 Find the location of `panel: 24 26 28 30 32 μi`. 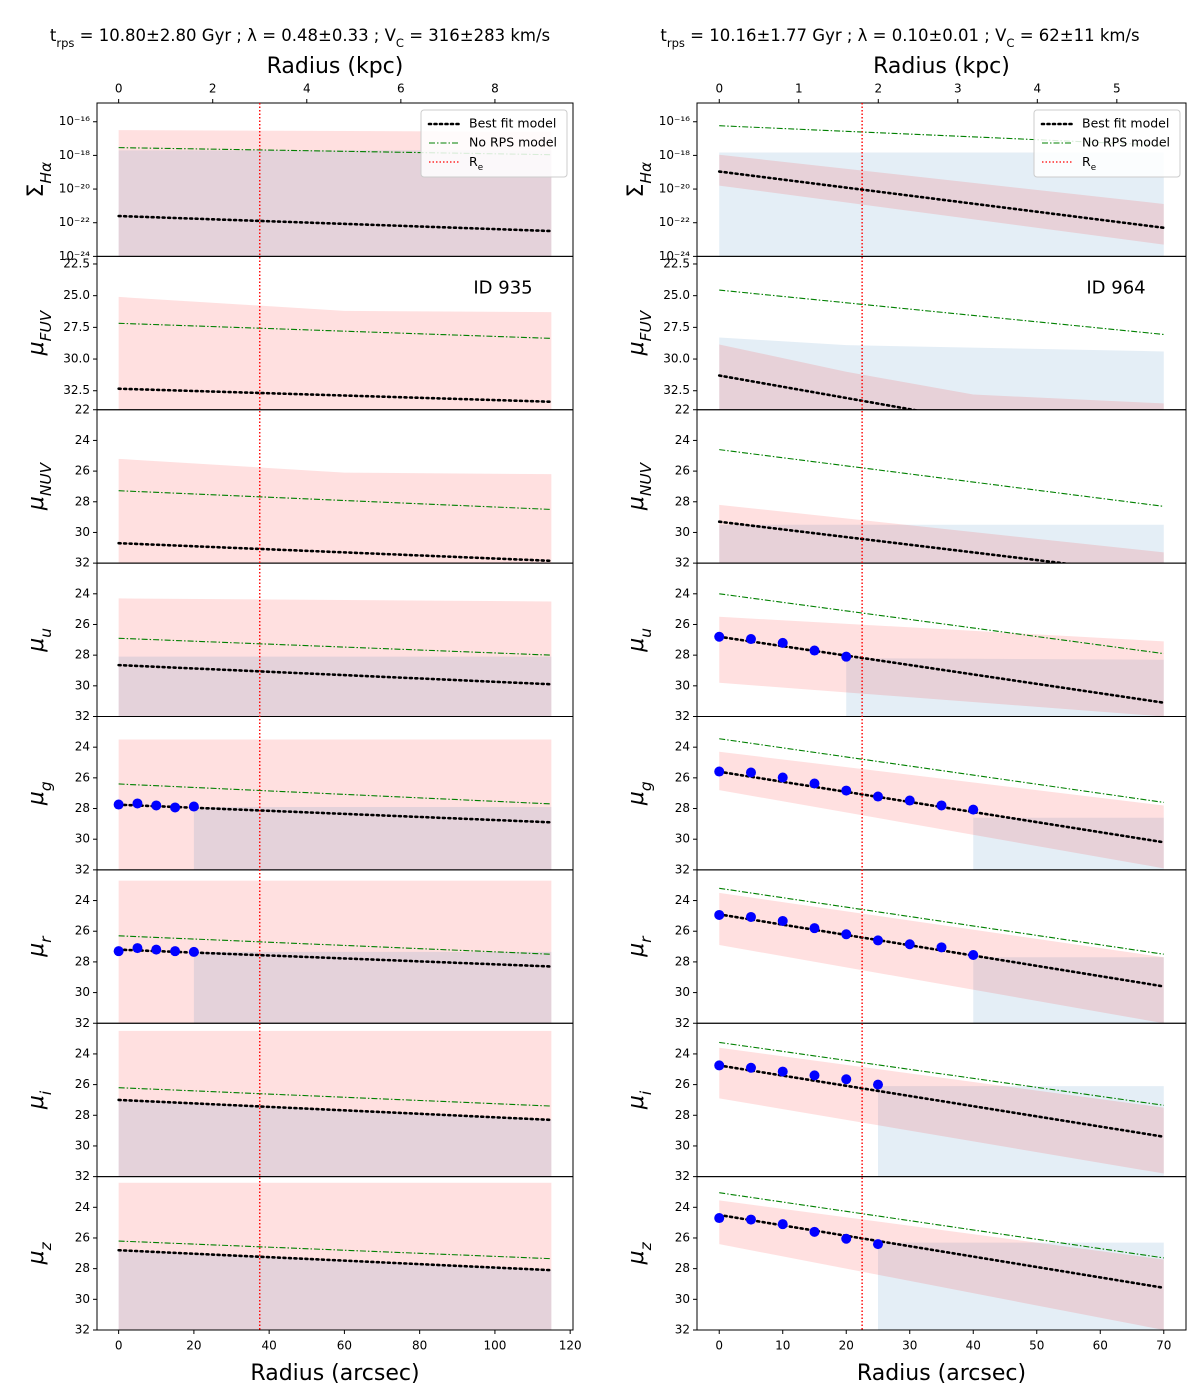

panel: 24 26 28 30 32 μi is located at coordinates (905, 1102).